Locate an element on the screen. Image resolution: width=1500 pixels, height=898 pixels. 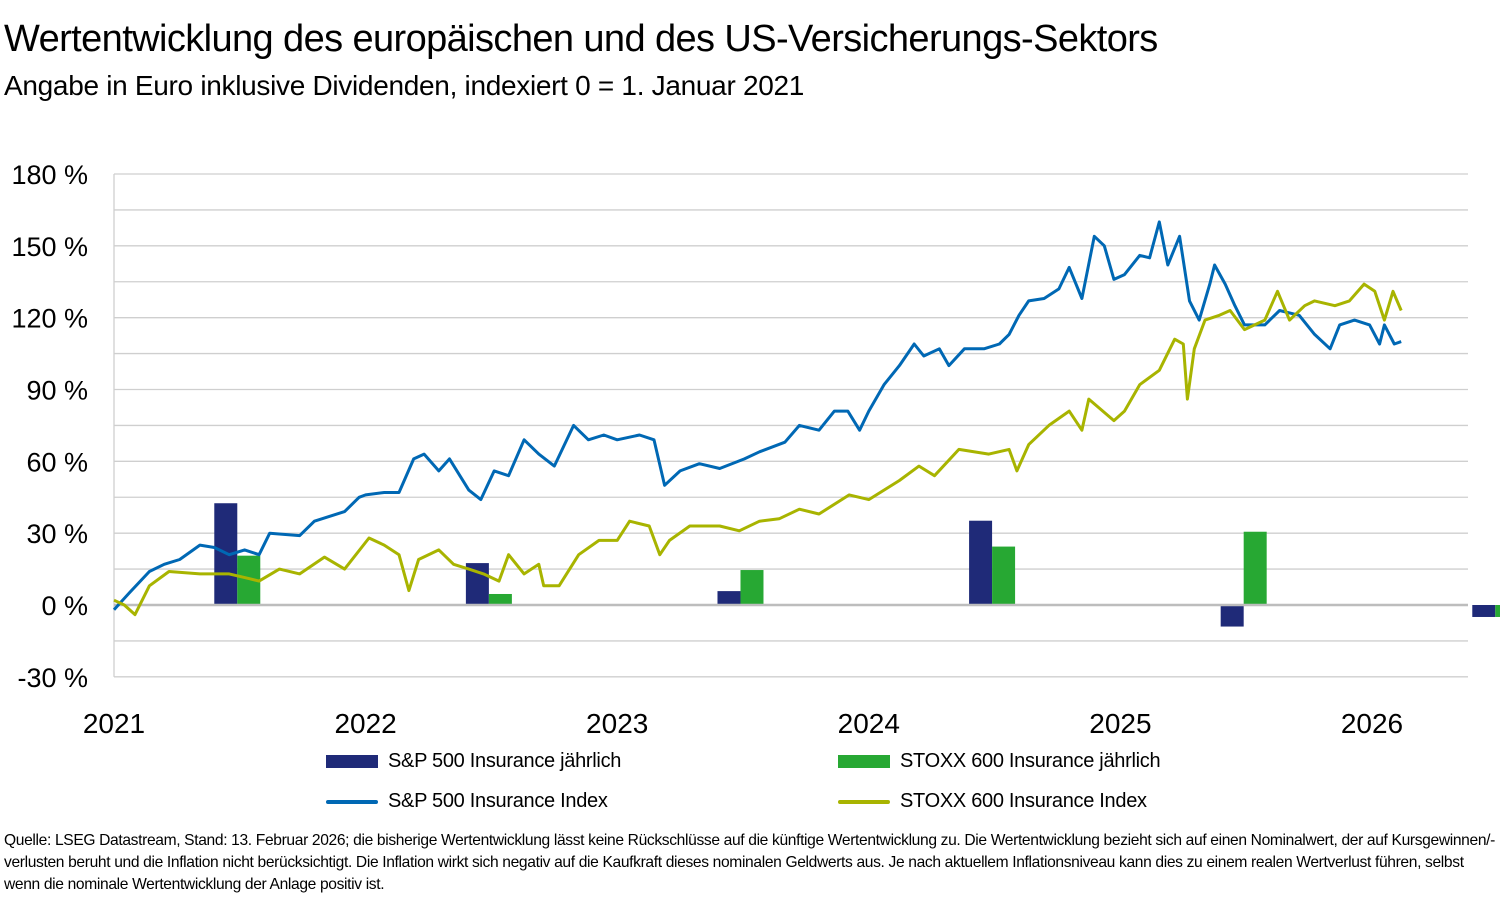
bar-stoxx600-2024 is located at coordinates (1004, 575).